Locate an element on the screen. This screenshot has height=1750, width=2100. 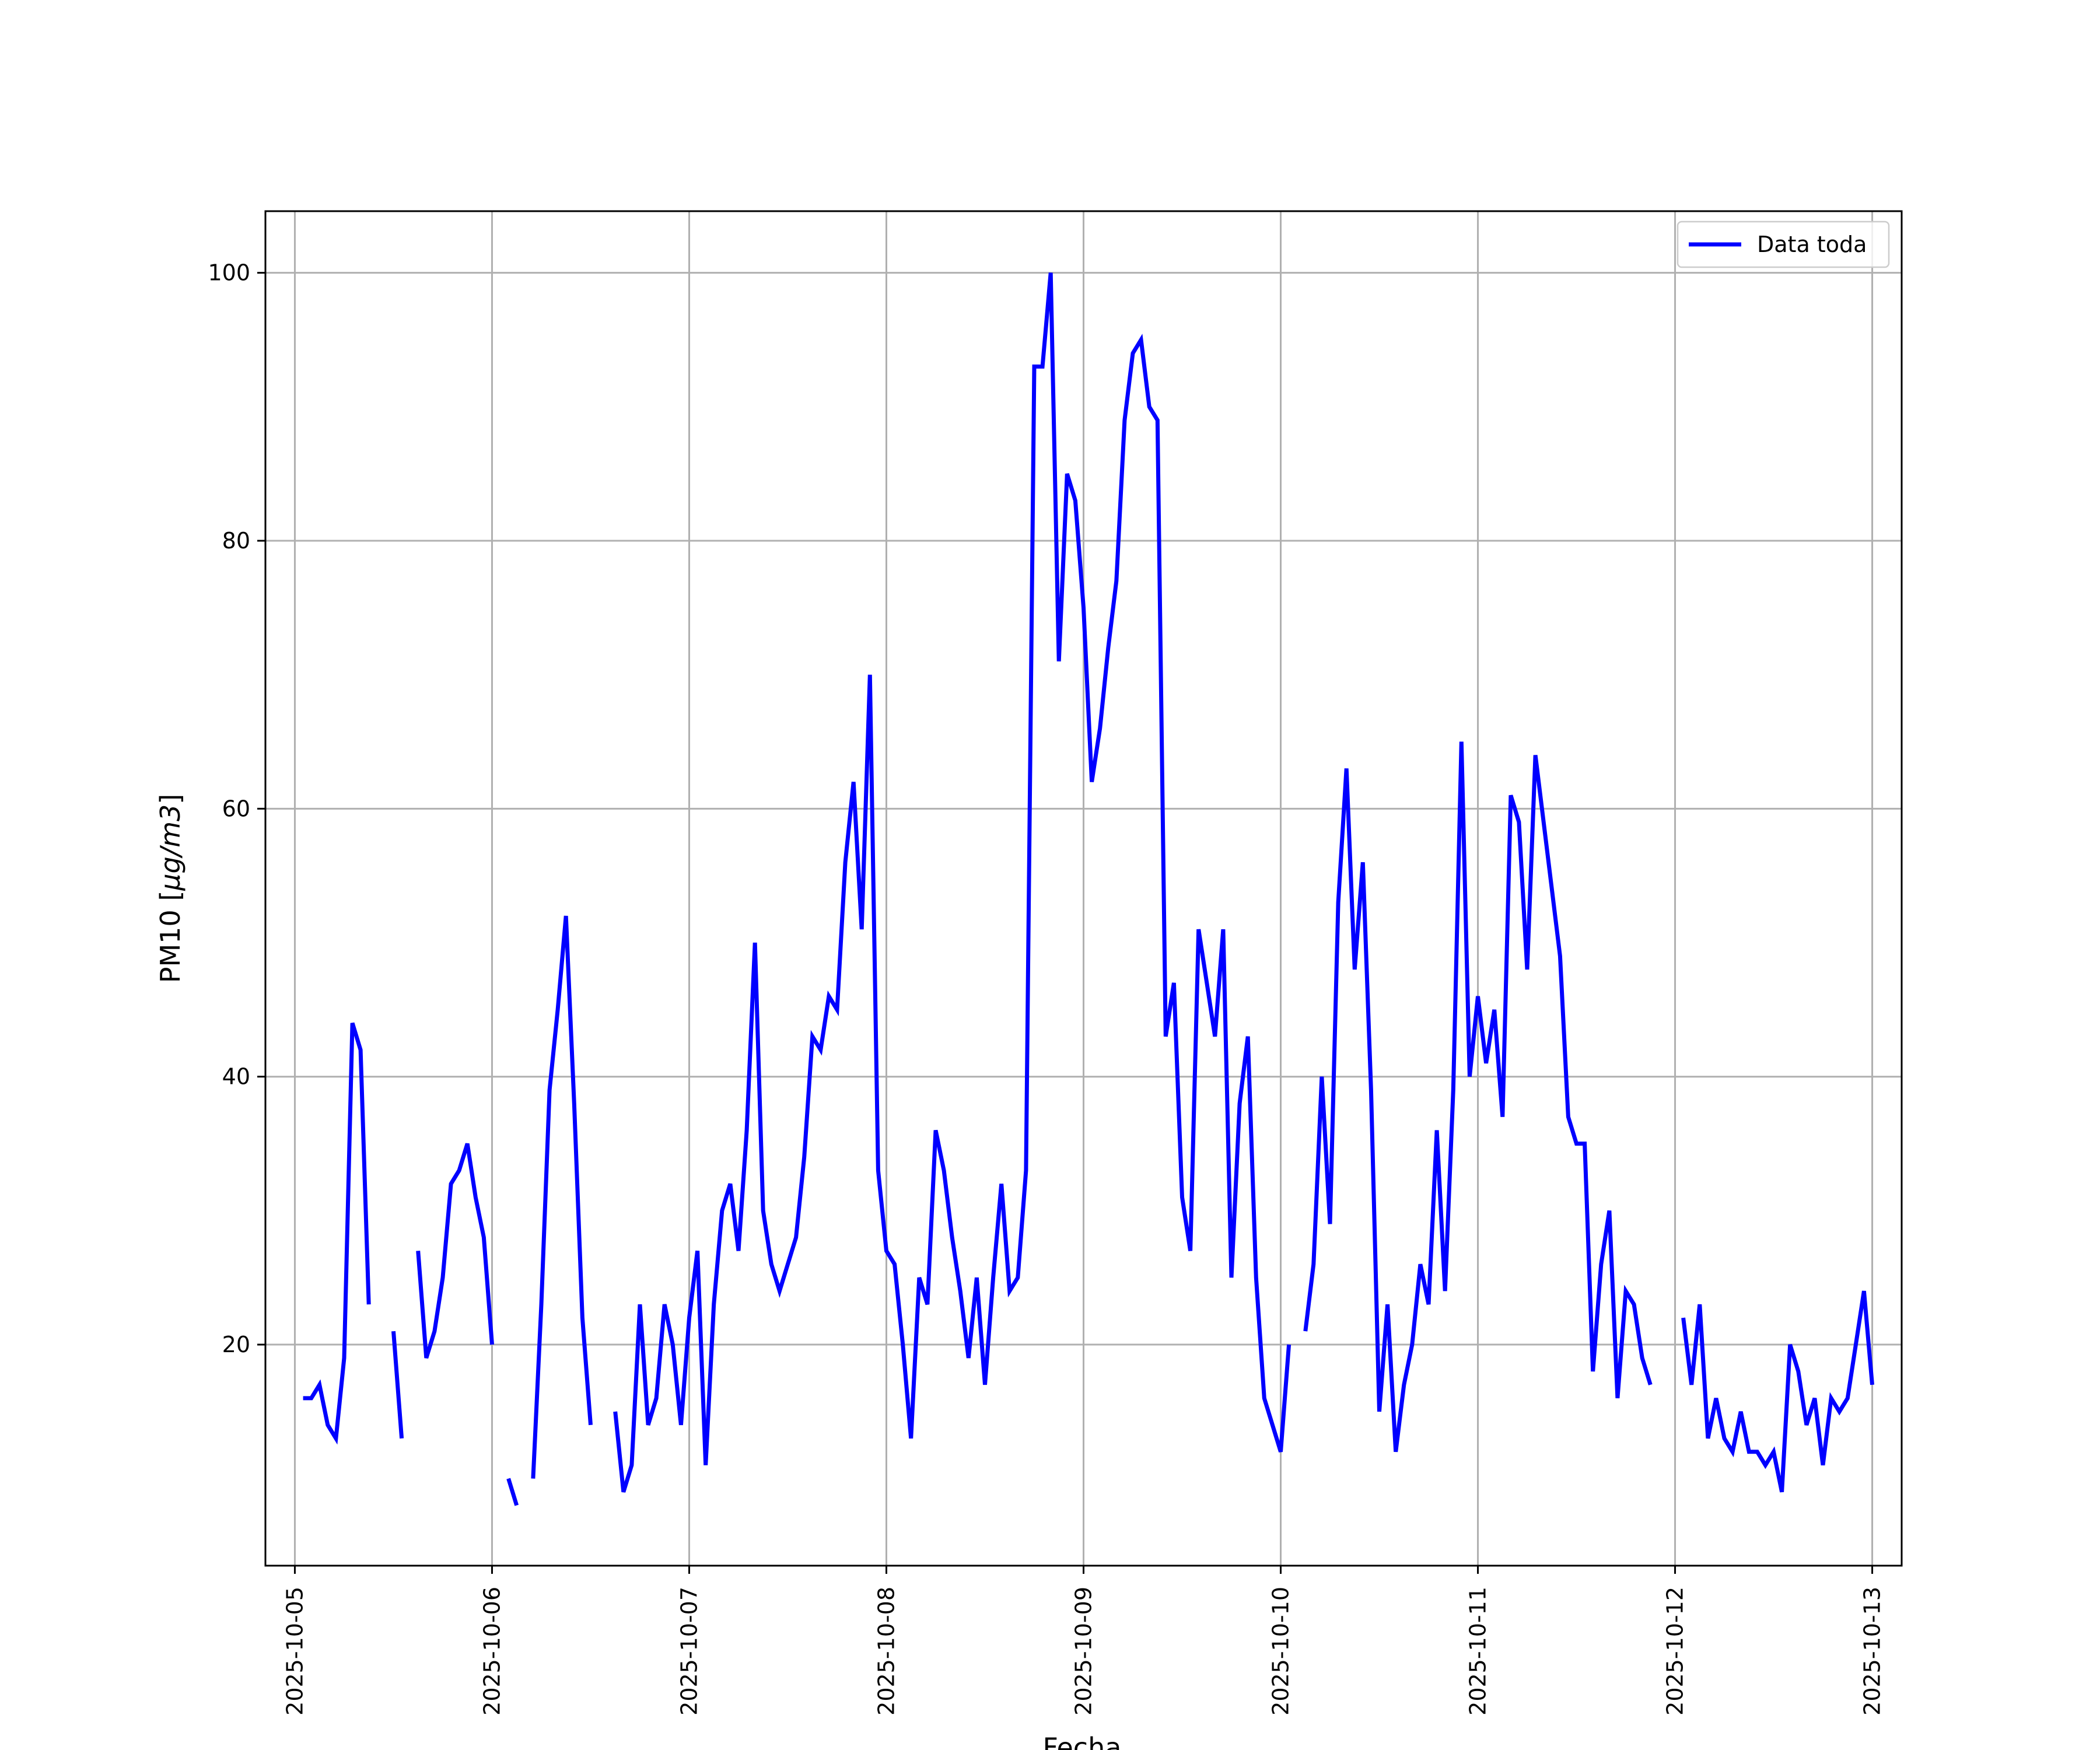
legend-box is located at coordinates (1783, 244).